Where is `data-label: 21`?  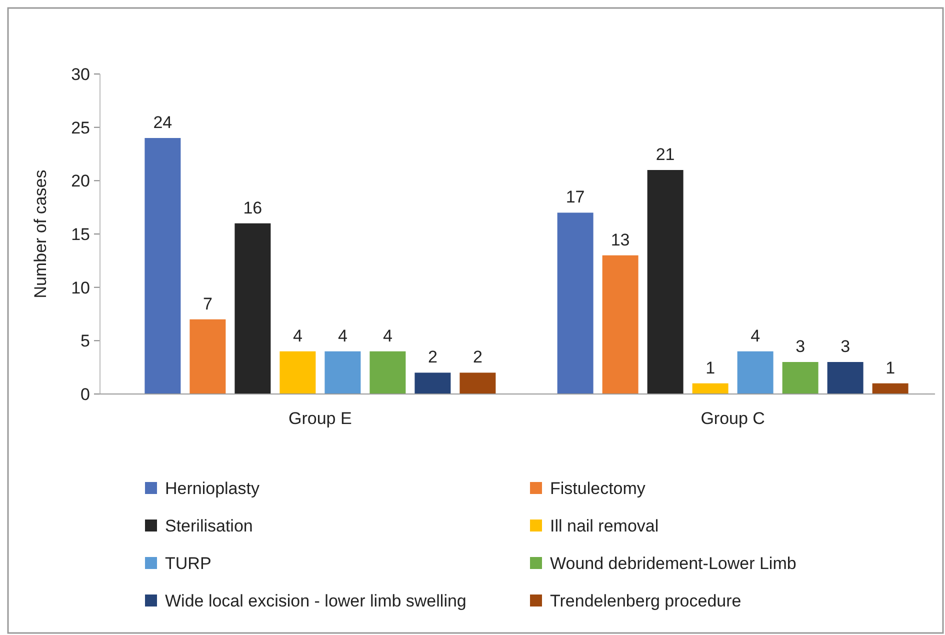 data-label: 21 is located at coordinates (665, 154).